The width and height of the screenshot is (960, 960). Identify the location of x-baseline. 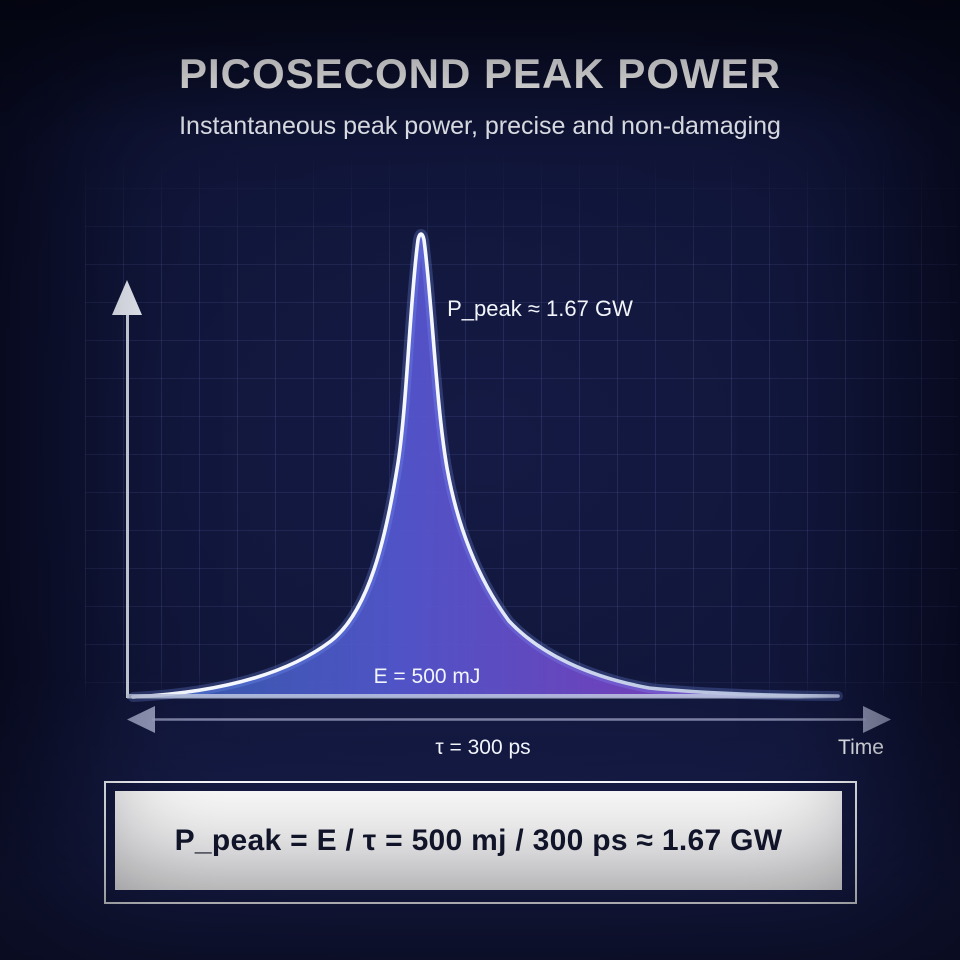
(483, 696).